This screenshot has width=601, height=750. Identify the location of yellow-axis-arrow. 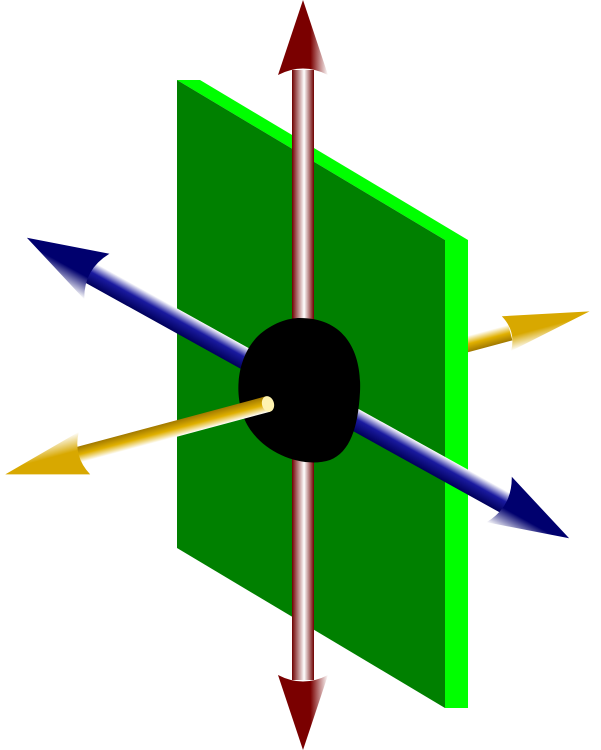
(140, 435).